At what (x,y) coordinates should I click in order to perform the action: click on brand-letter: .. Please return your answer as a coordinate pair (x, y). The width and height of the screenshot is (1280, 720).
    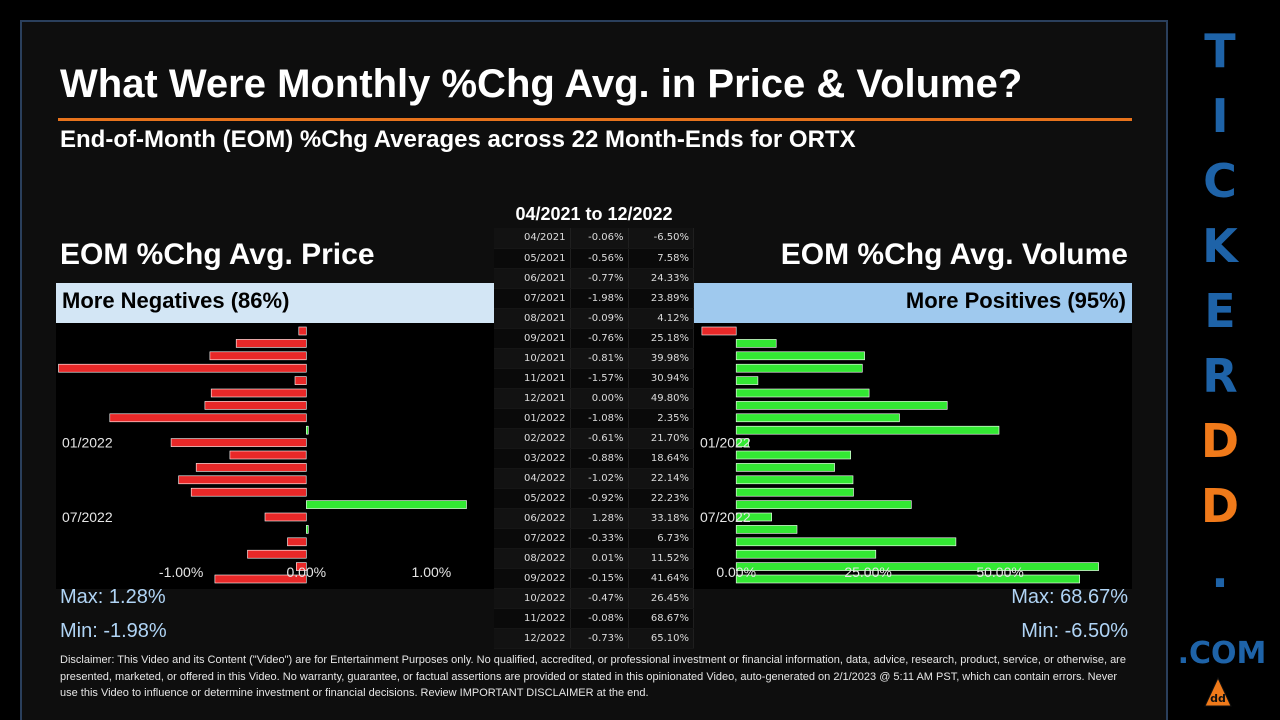
    Looking at the image, I should click on (1220, 571).